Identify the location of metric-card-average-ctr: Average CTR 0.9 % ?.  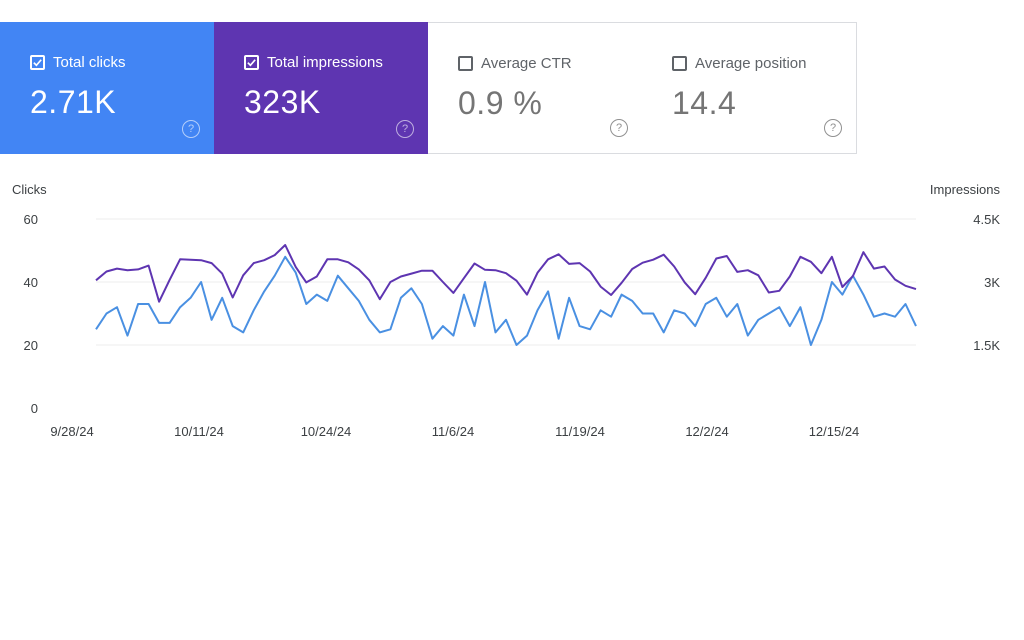
(535, 88).